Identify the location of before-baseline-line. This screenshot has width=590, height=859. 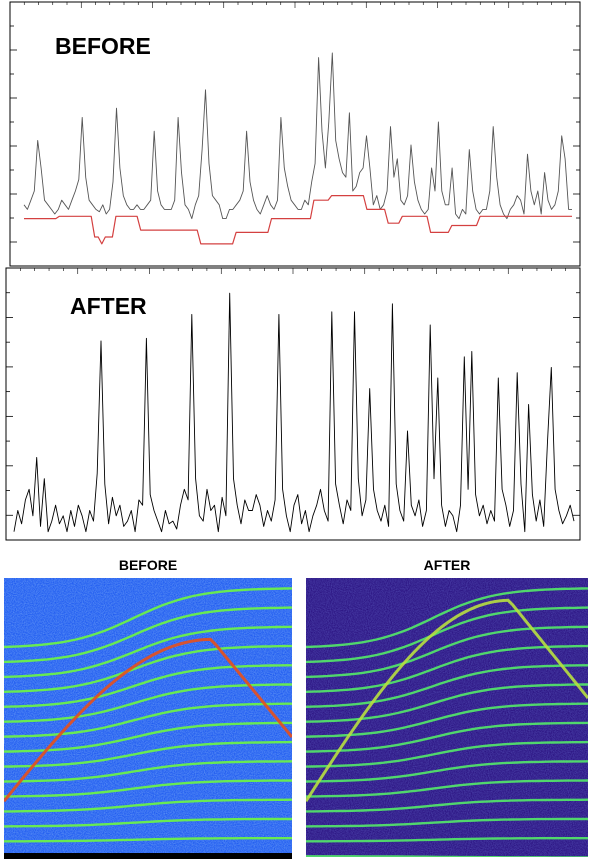
(298, 220).